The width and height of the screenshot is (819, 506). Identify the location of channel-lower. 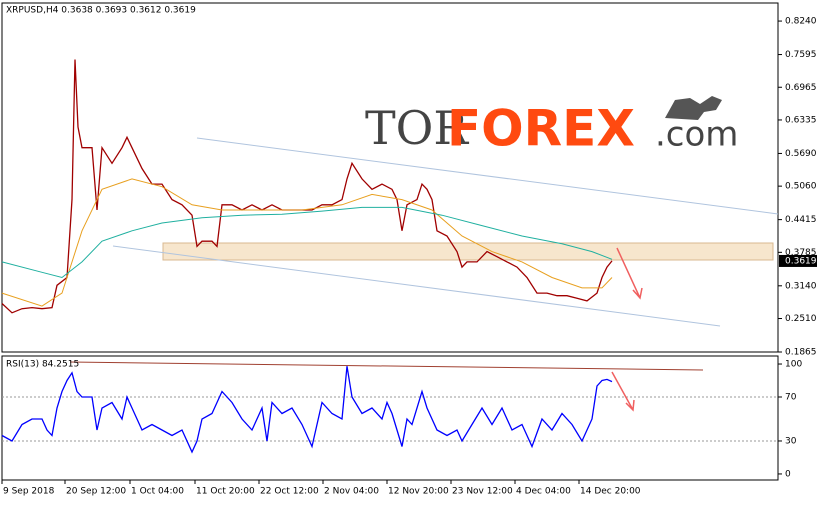
(416, 286).